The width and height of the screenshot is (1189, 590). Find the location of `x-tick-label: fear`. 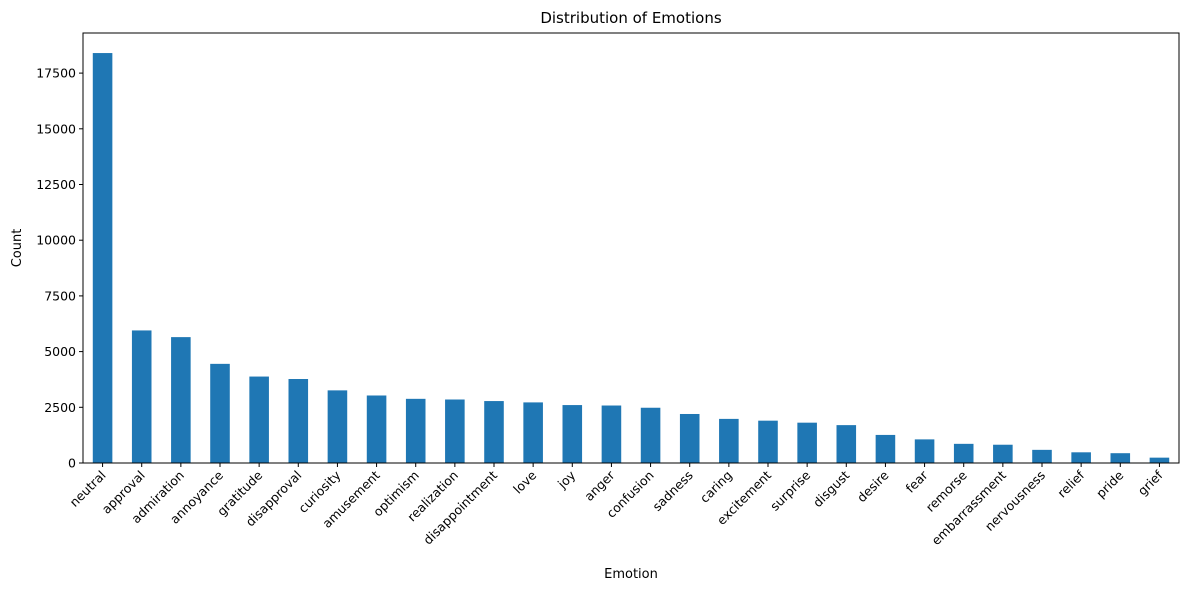

x-tick-label: fear is located at coordinates (916, 481).